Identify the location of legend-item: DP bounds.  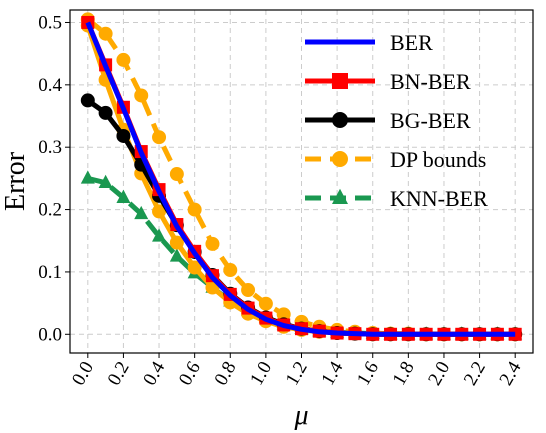
(395, 159).